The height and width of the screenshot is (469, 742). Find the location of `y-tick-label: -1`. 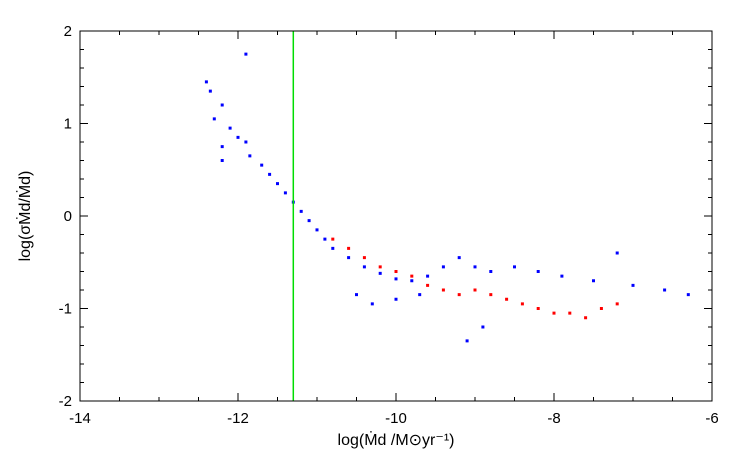

y-tick-label: -1 is located at coordinates (65, 309).